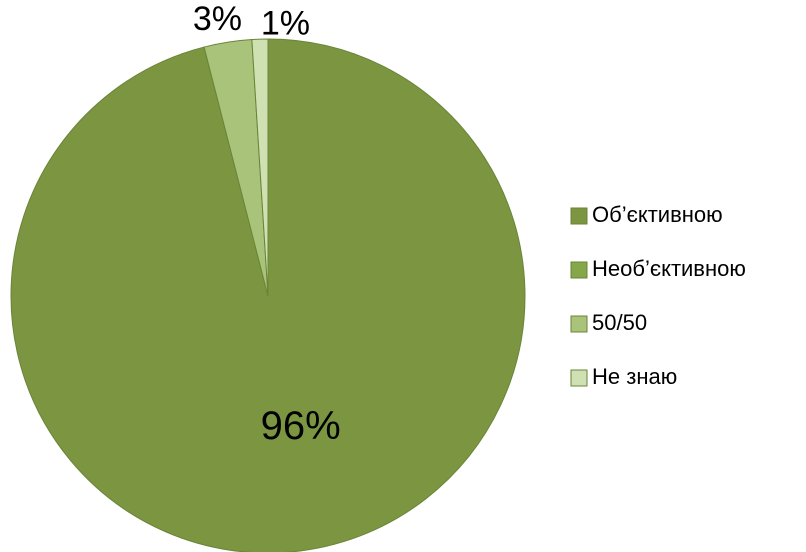  I want to click on legend-label-1: Об’єктивною, so click(657, 214).